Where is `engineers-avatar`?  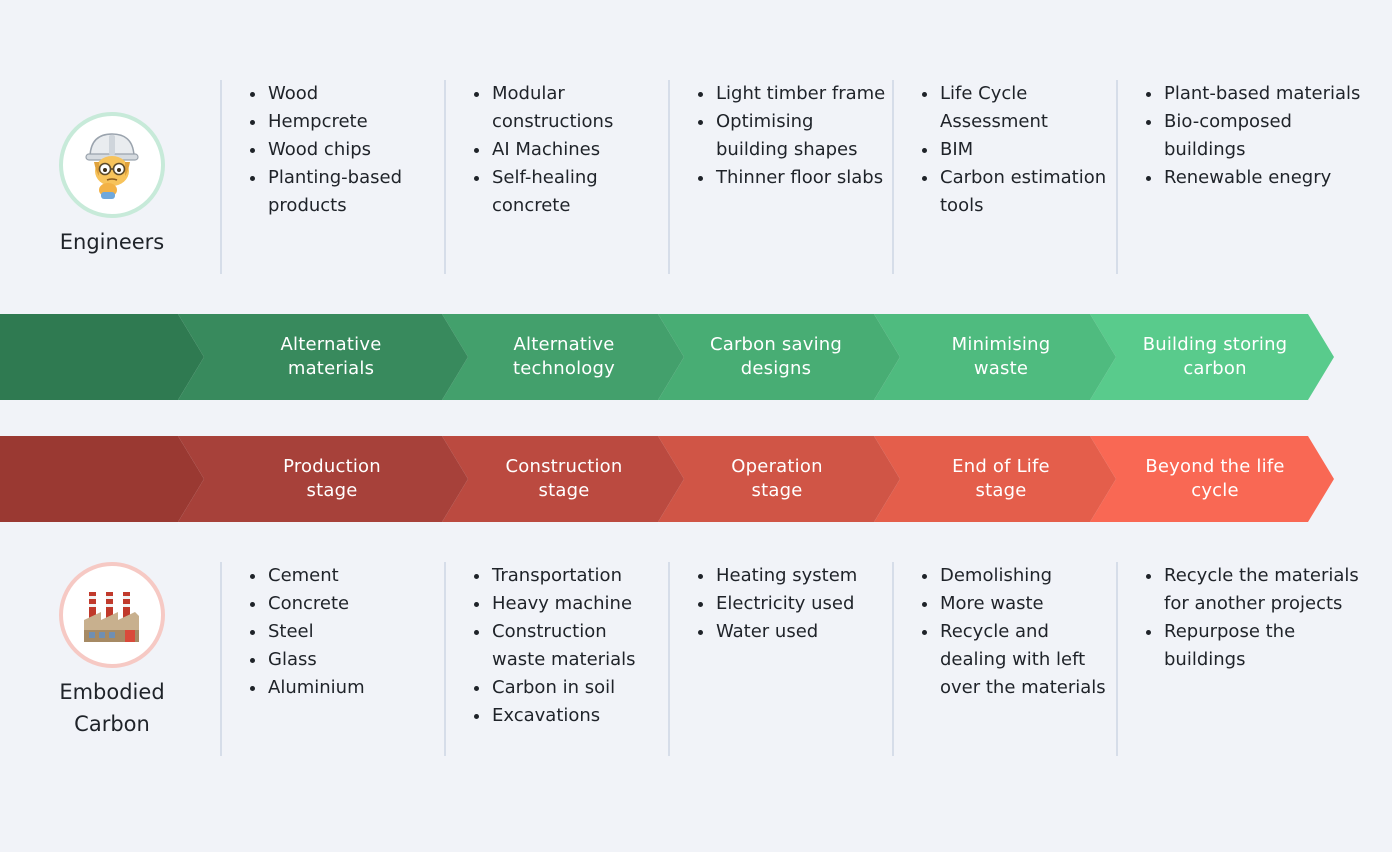
engineers-avatar is located at coordinates (112, 165).